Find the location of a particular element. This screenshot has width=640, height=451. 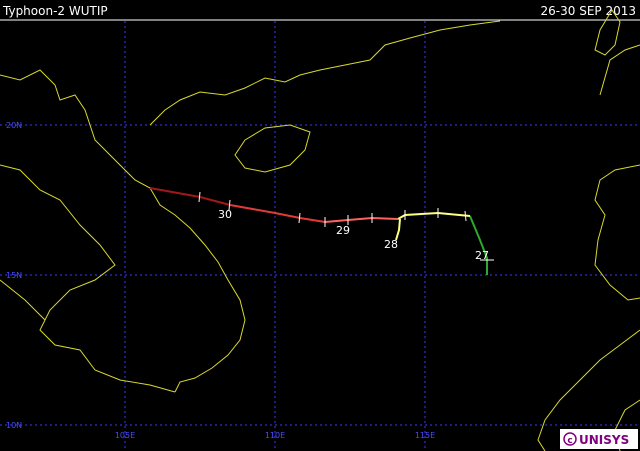

logo-box is located at coordinates (599, 439).